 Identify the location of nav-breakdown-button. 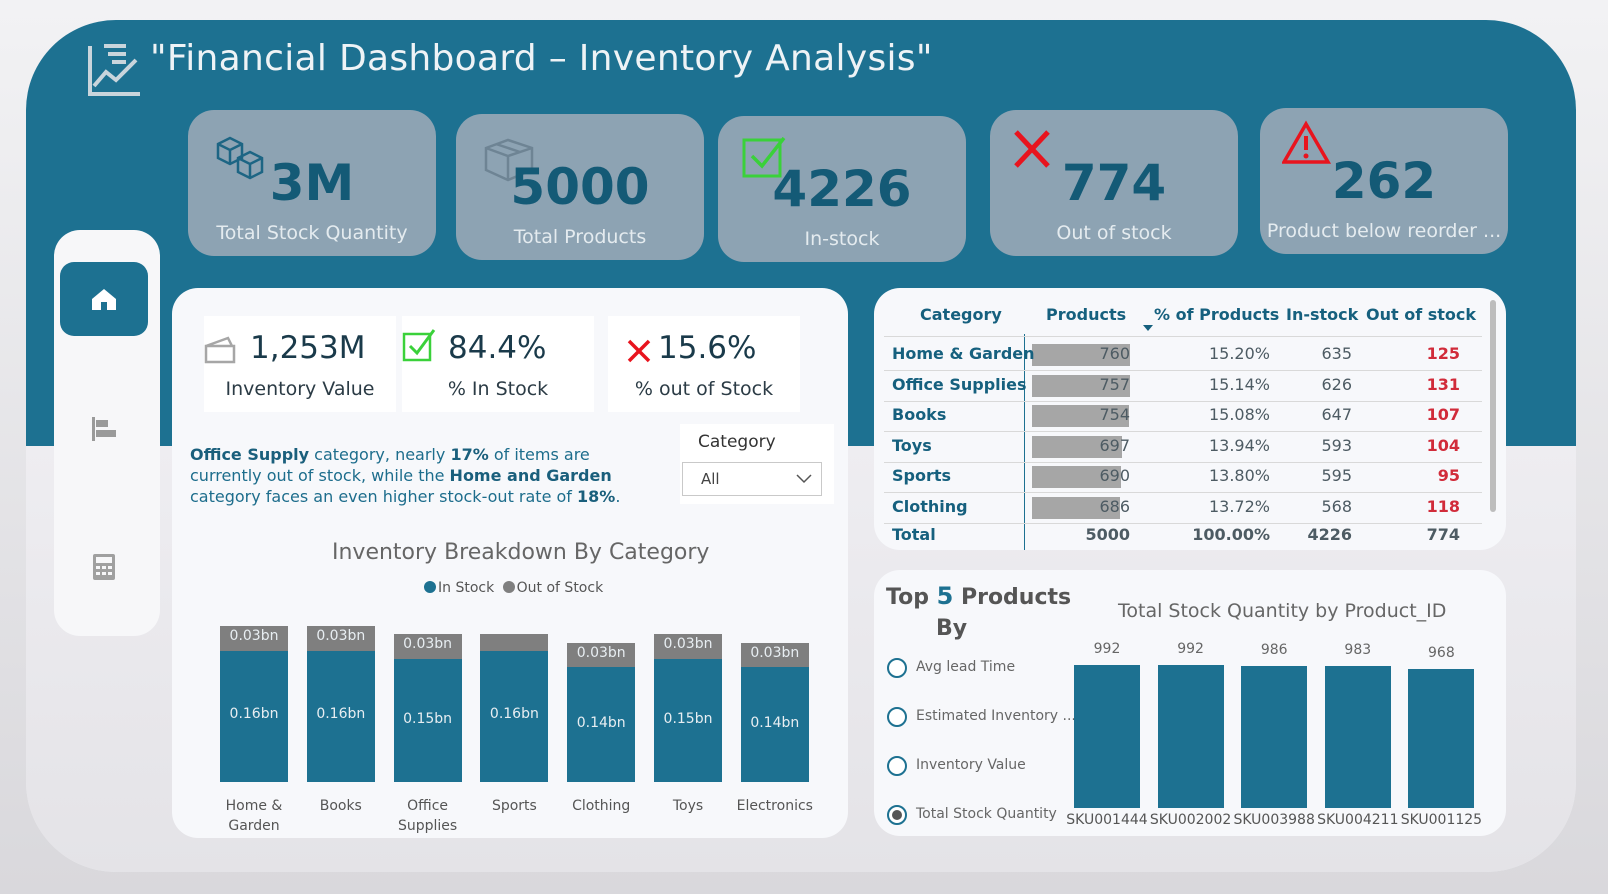
(104, 429).